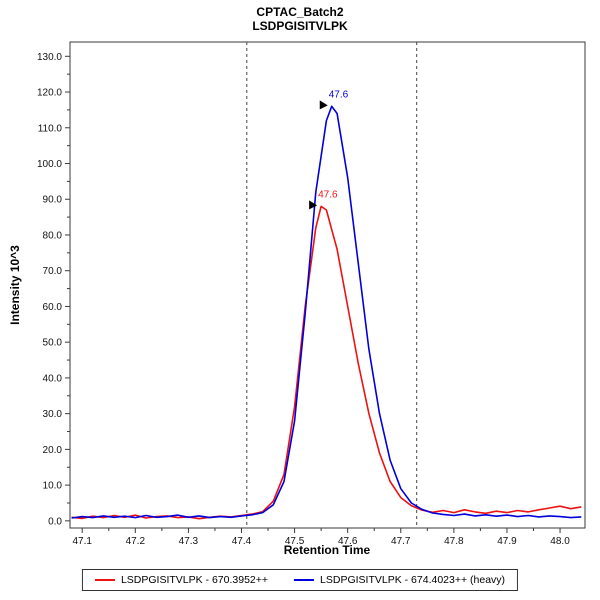  What do you see at coordinates (348, 541) in the screenshot?
I see `x-tick-label: 47.6` at bounding box center [348, 541].